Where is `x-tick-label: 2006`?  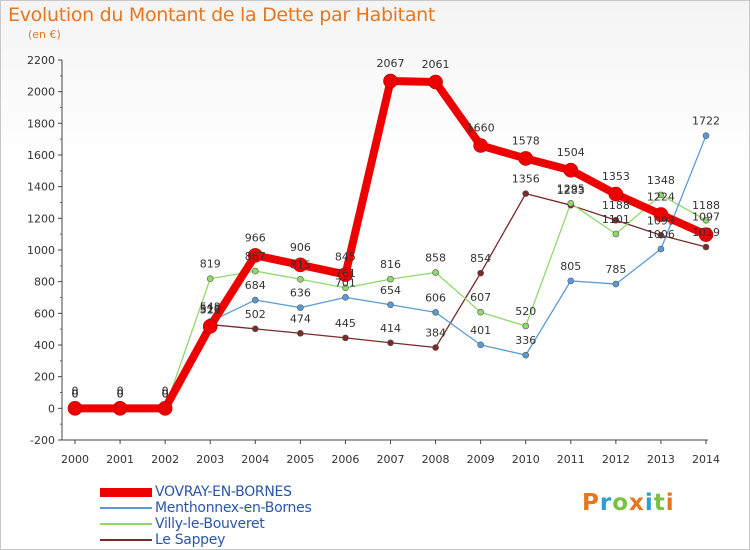
x-tick-label: 2006 is located at coordinates (345, 459).